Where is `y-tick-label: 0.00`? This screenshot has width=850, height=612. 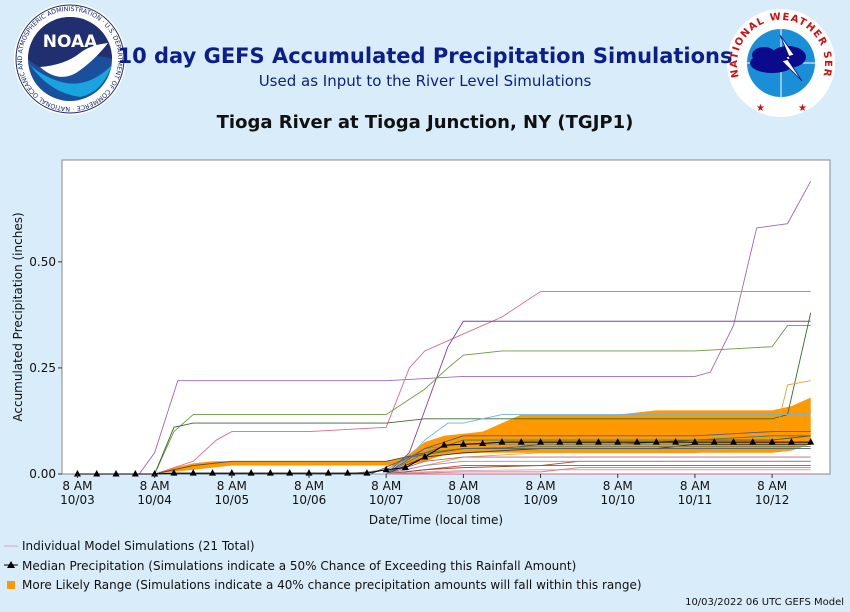
y-tick-label: 0.00 is located at coordinates (42, 474).